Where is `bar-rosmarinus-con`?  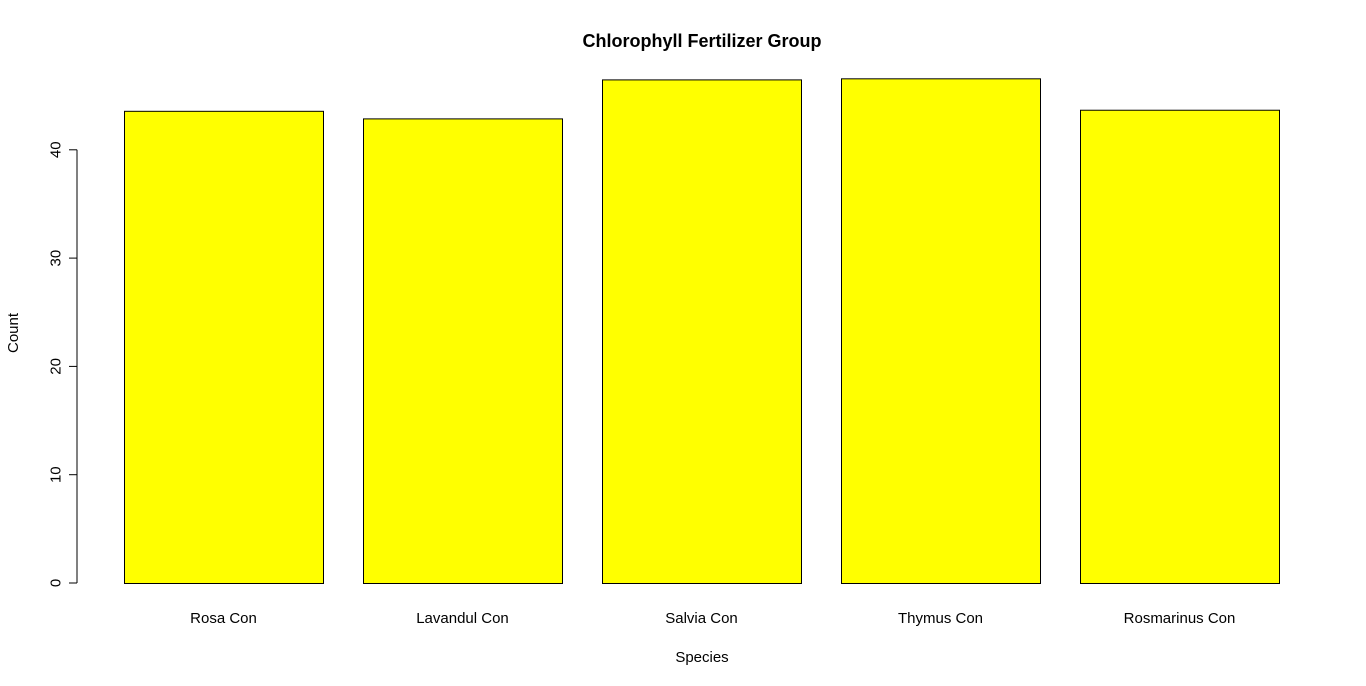 bar-rosmarinus-con is located at coordinates (1180, 346).